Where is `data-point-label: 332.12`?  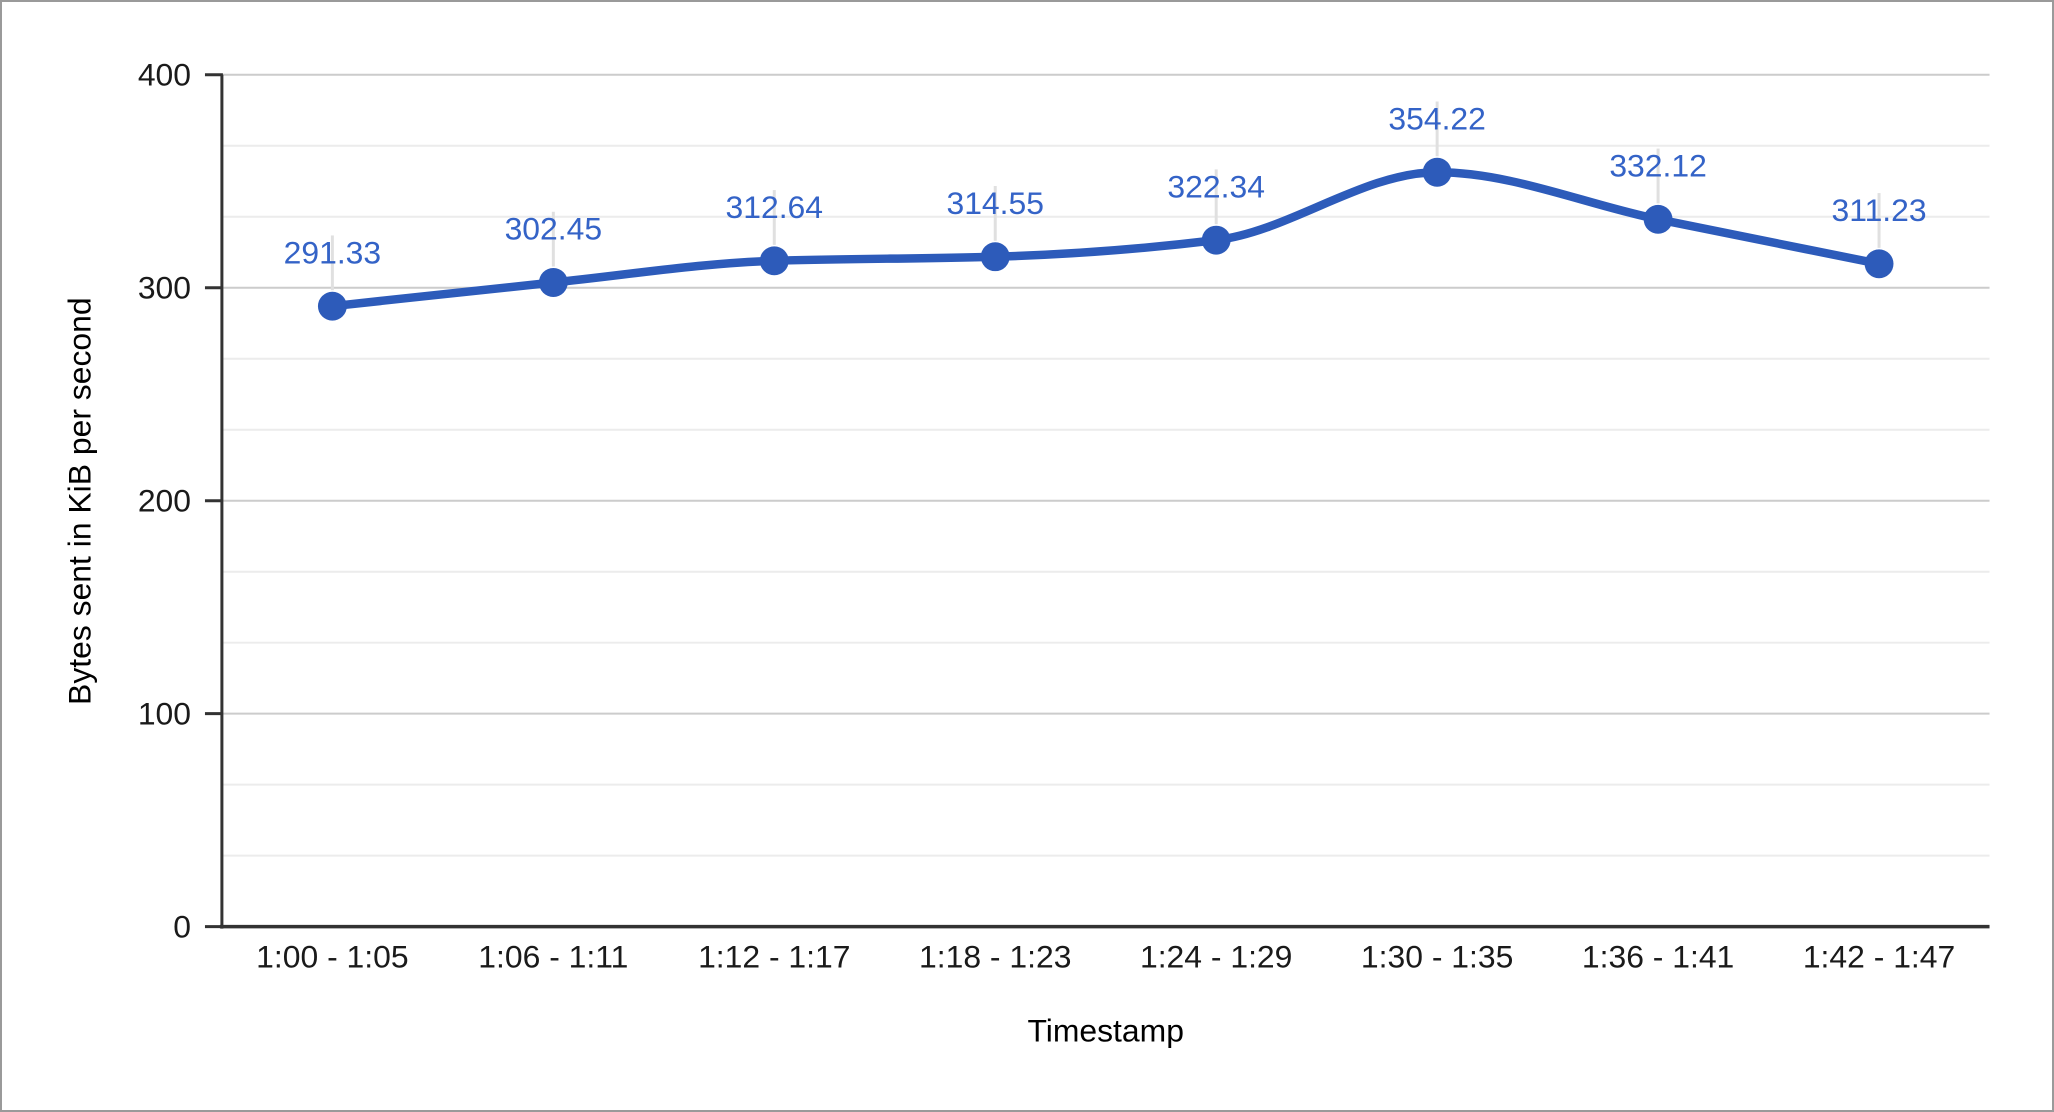
data-point-label: 332.12 is located at coordinates (1658, 166).